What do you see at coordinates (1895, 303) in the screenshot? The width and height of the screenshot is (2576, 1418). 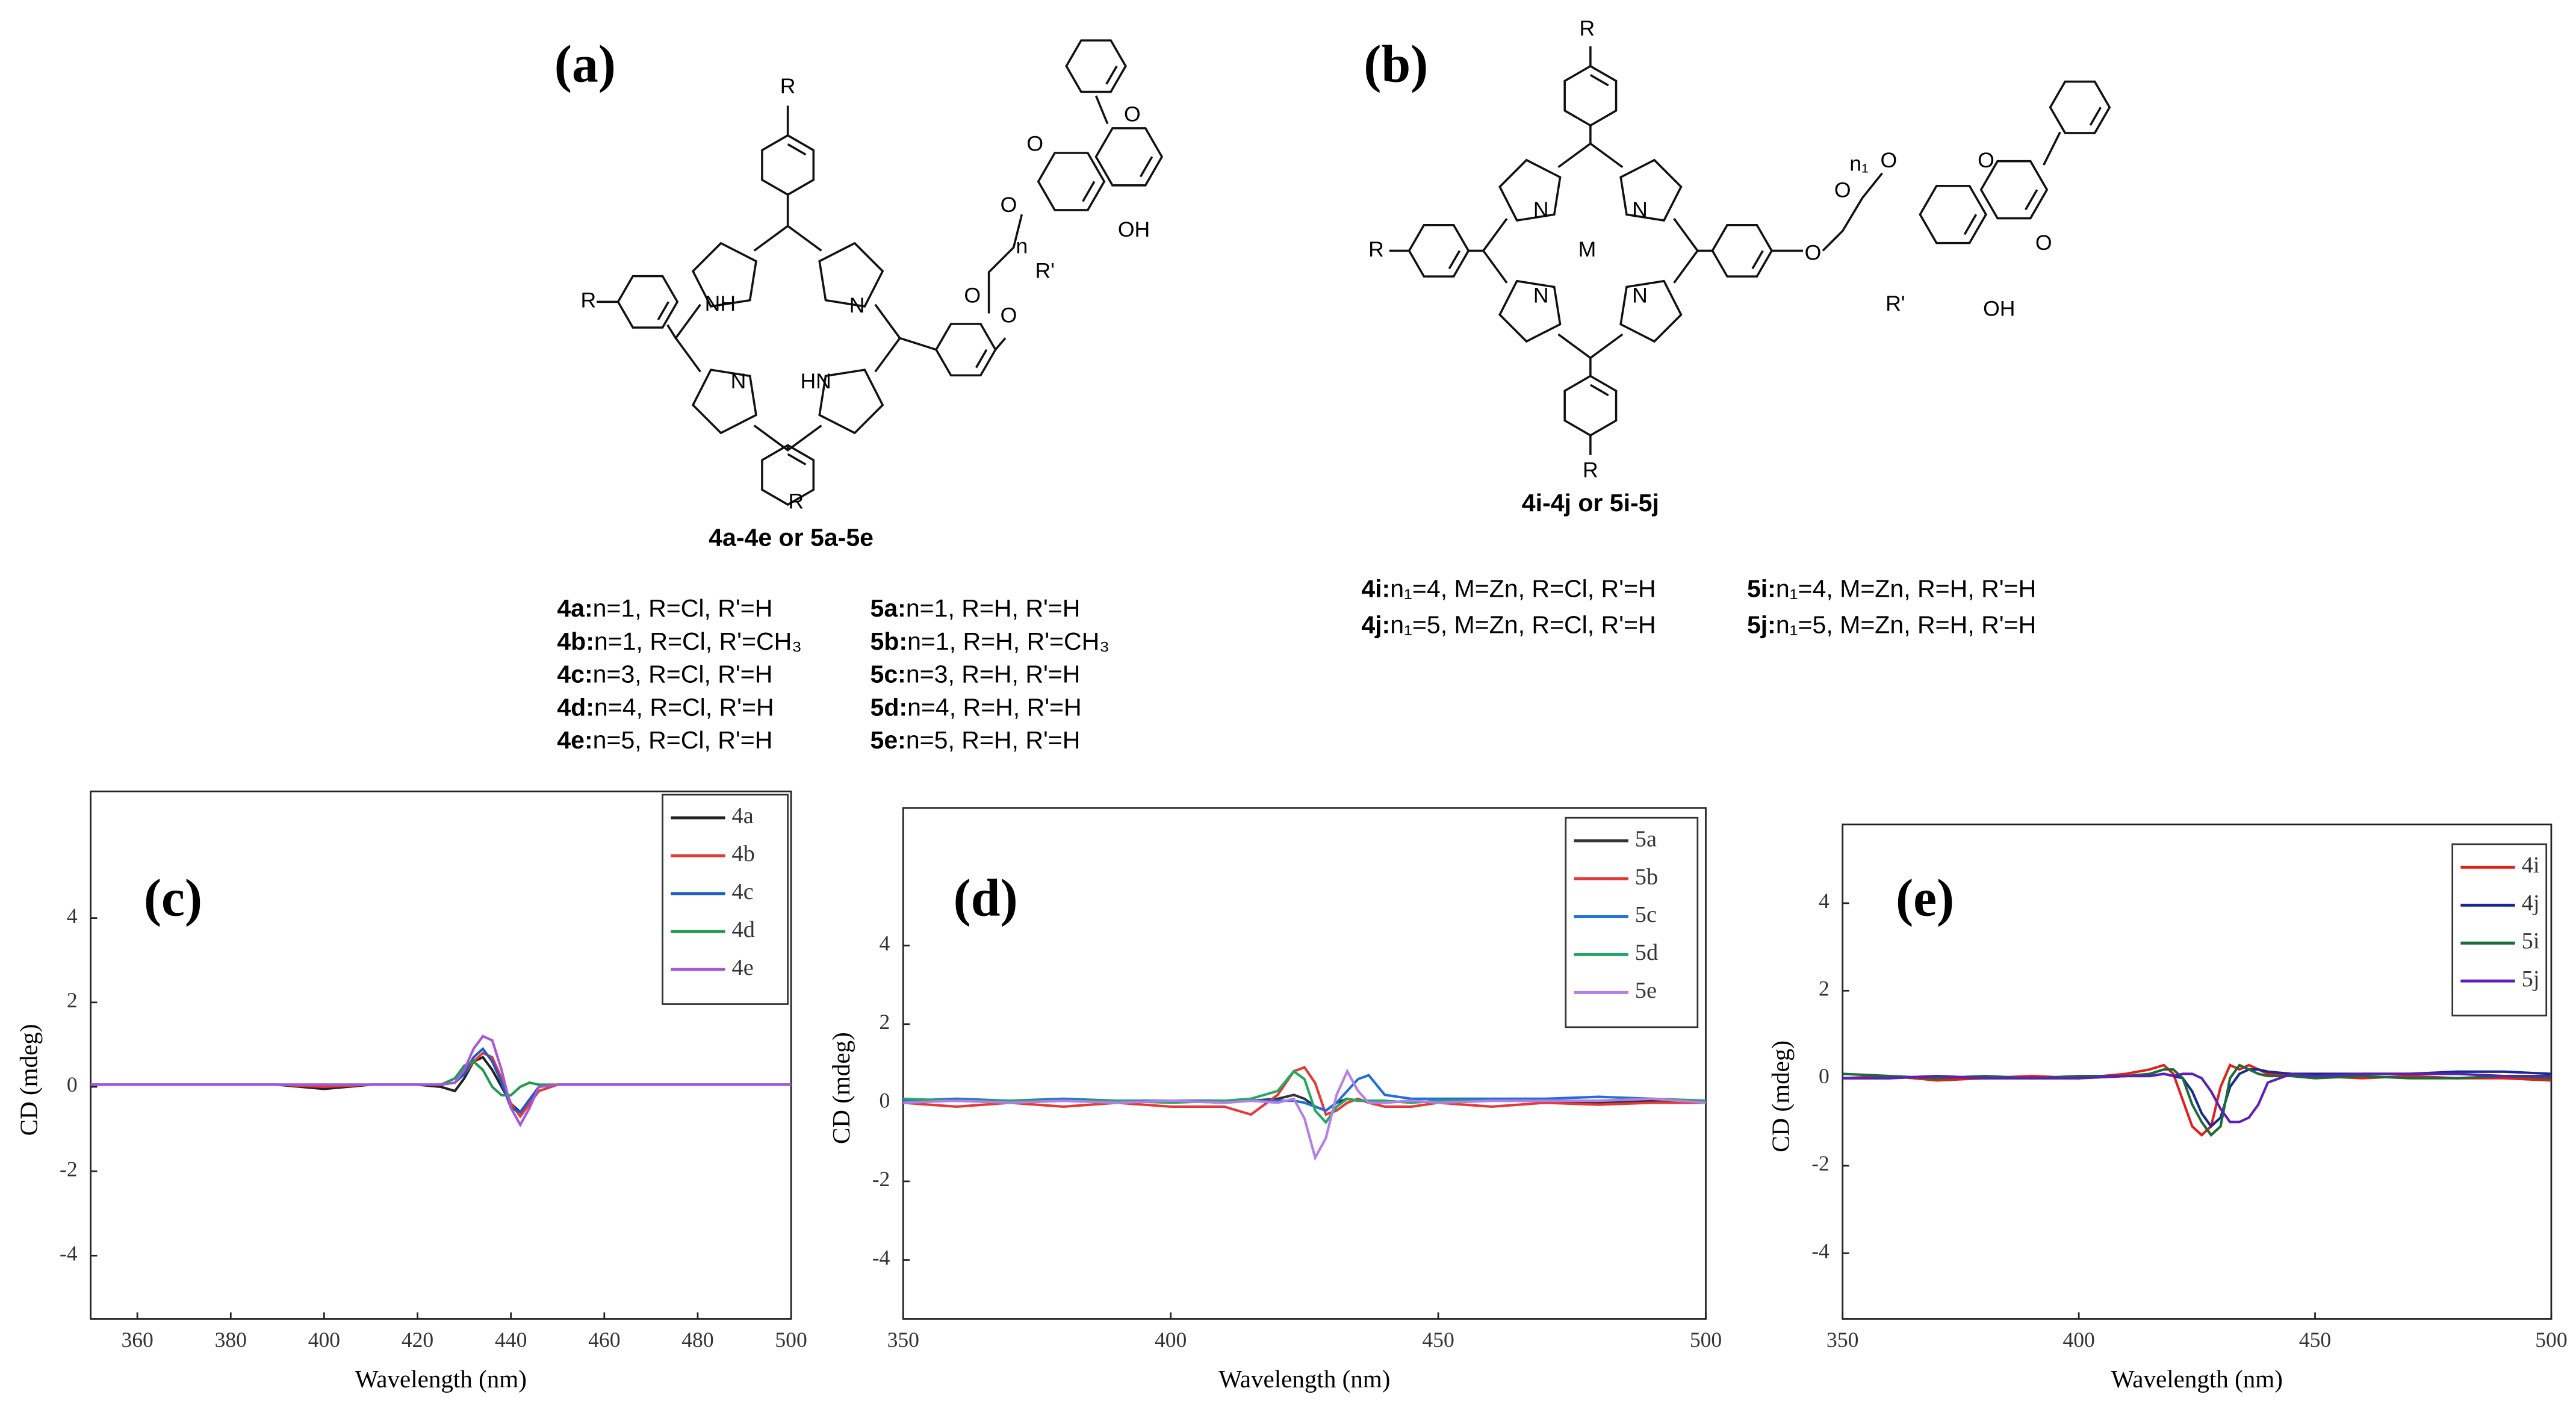 I see `atom-label: R'` at bounding box center [1895, 303].